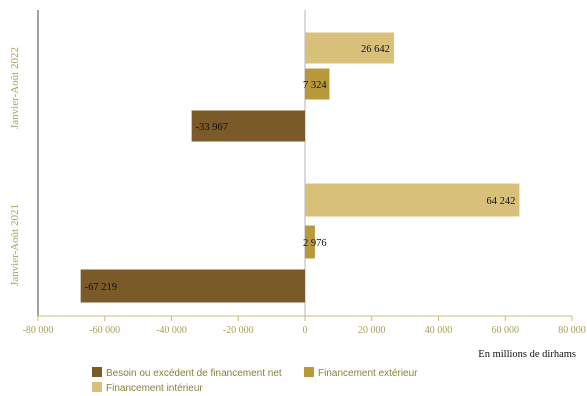  Describe the element at coordinates (372, 330) in the screenshot. I see `x-tick-label: 20 000` at that location.